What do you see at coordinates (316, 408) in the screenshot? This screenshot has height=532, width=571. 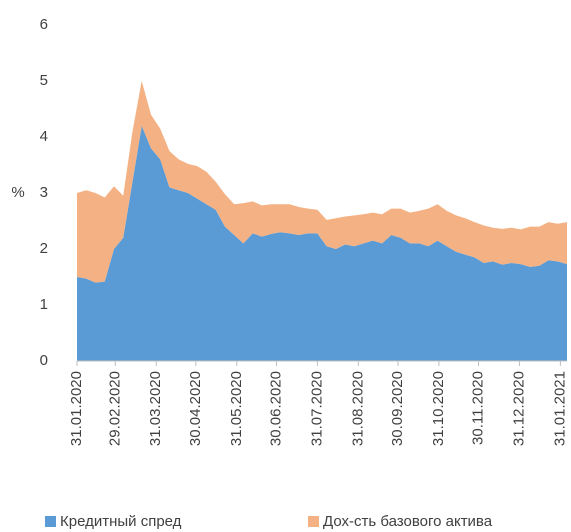 I see `x-tick-label: 31.07.2020` at bounding box center [316, 408].